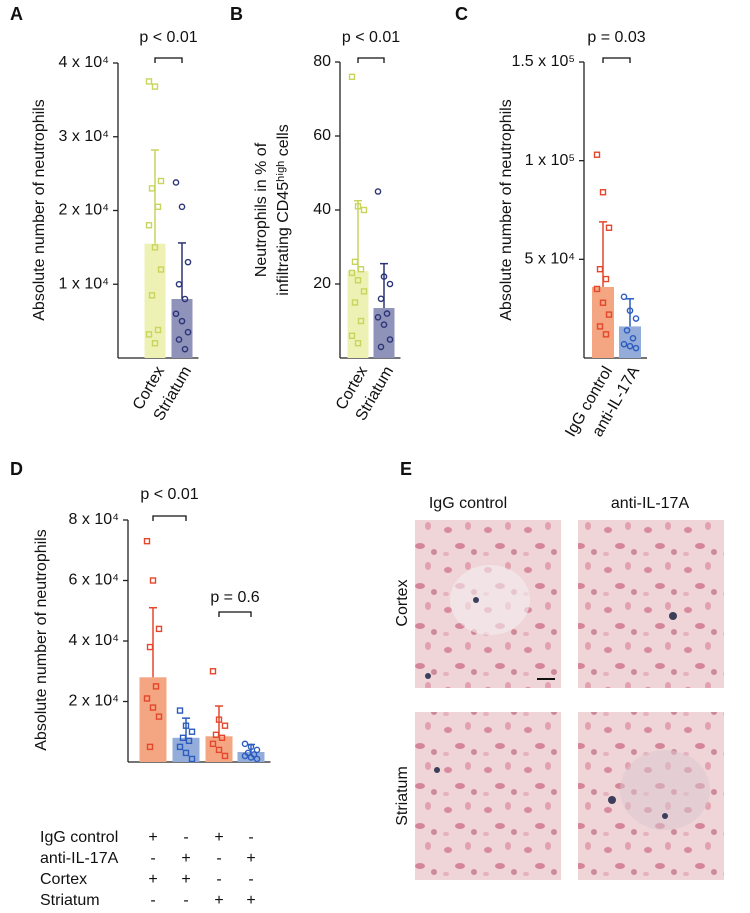 The width and height of the screenshot is (750, 913). What do you see at coordinates (543, 61) in the screenshot?
I see `y-tick-label: 1.5 x 10⁵` at bounding box center [543, 61].